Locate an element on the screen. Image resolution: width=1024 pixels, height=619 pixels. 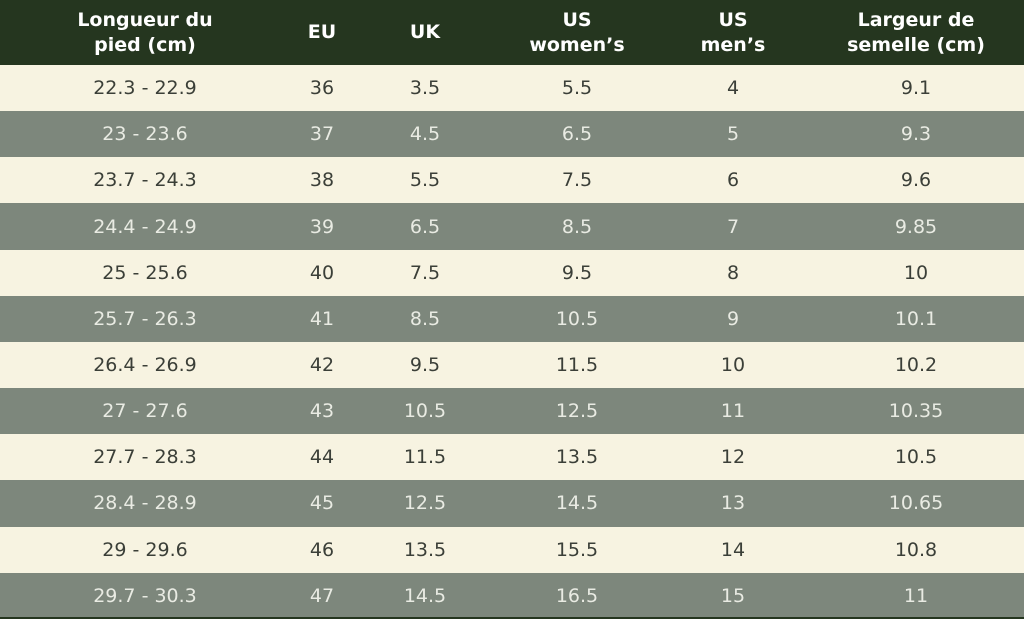
cell-eu: 41 is located at coordinates (322, 318).